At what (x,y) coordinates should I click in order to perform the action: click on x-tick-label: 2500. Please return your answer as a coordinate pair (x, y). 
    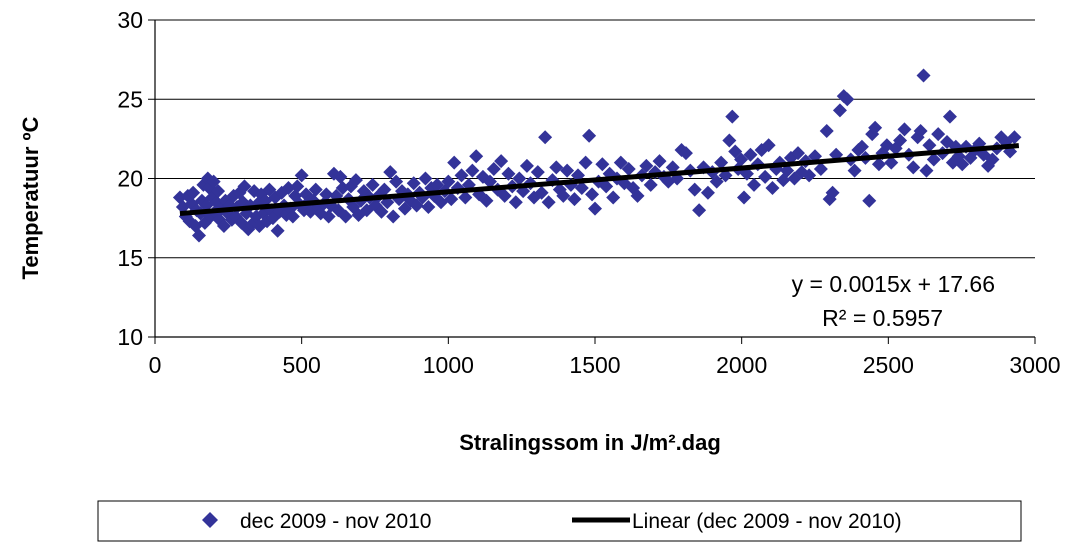
    Looking at the image, I should click on (888, 365).